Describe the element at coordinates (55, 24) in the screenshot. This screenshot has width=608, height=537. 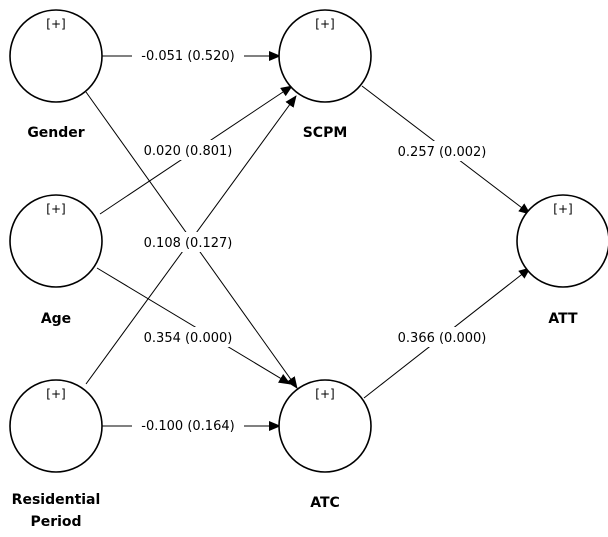
I see `node-marker-gender: [+]` at that location.